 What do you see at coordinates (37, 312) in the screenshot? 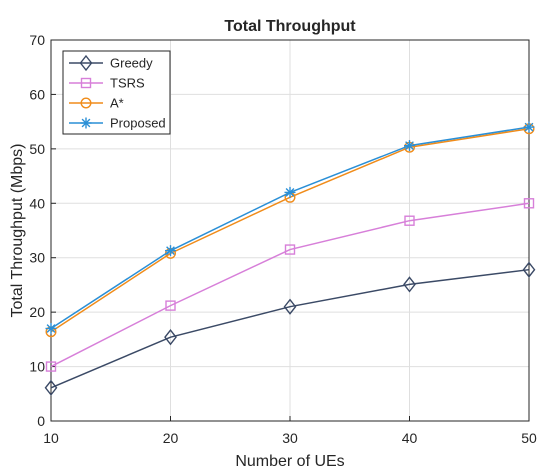
I see `y-tick-label: 20` at bounding box center [37, 312].